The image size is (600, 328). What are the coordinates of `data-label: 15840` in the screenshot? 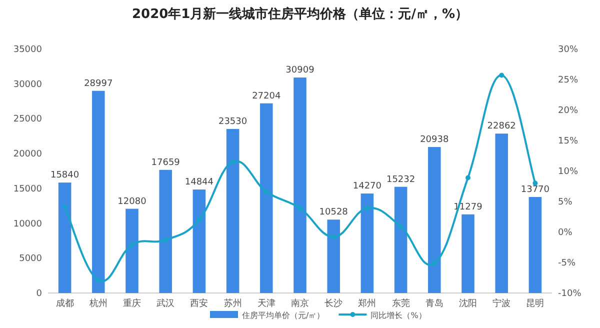 It's located at (65, 175).